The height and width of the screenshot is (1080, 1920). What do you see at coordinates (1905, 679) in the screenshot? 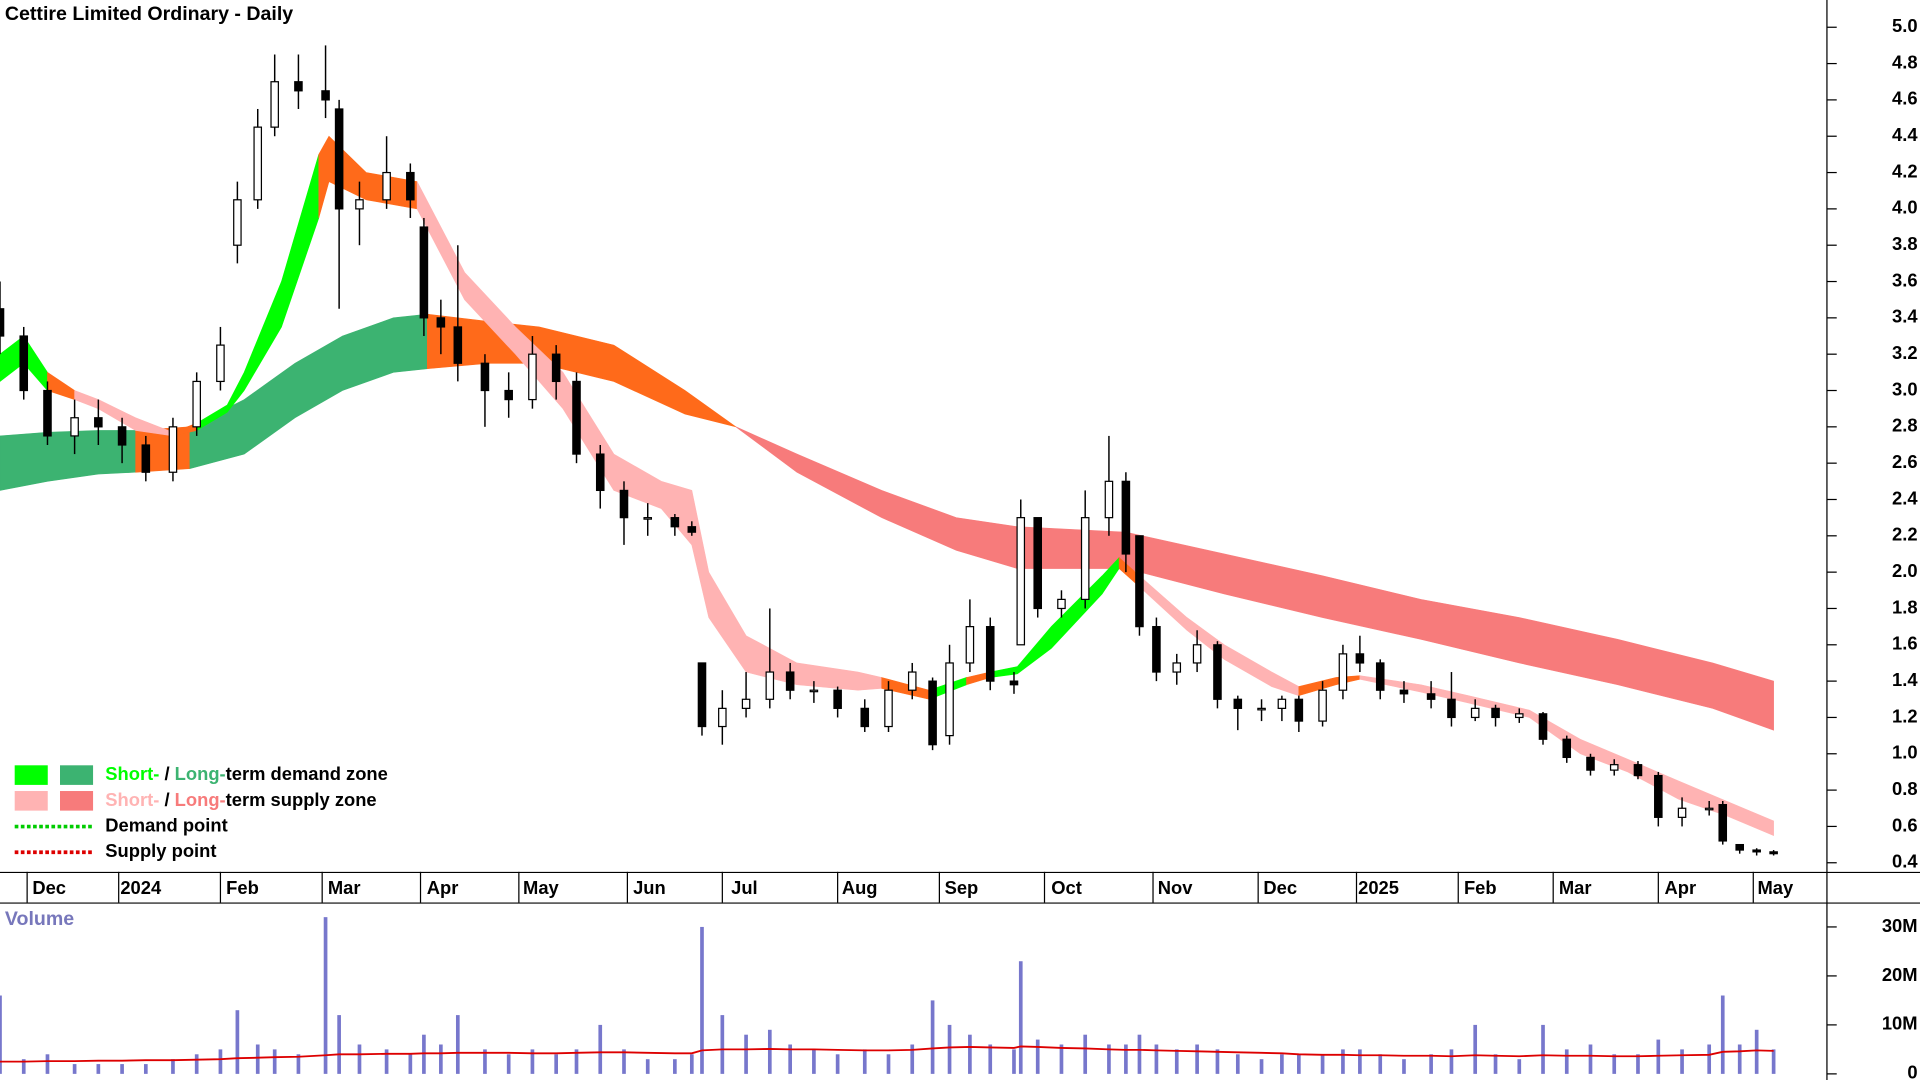
I see `y-tick-label: 1.4` at bounding box center [1905, 679].